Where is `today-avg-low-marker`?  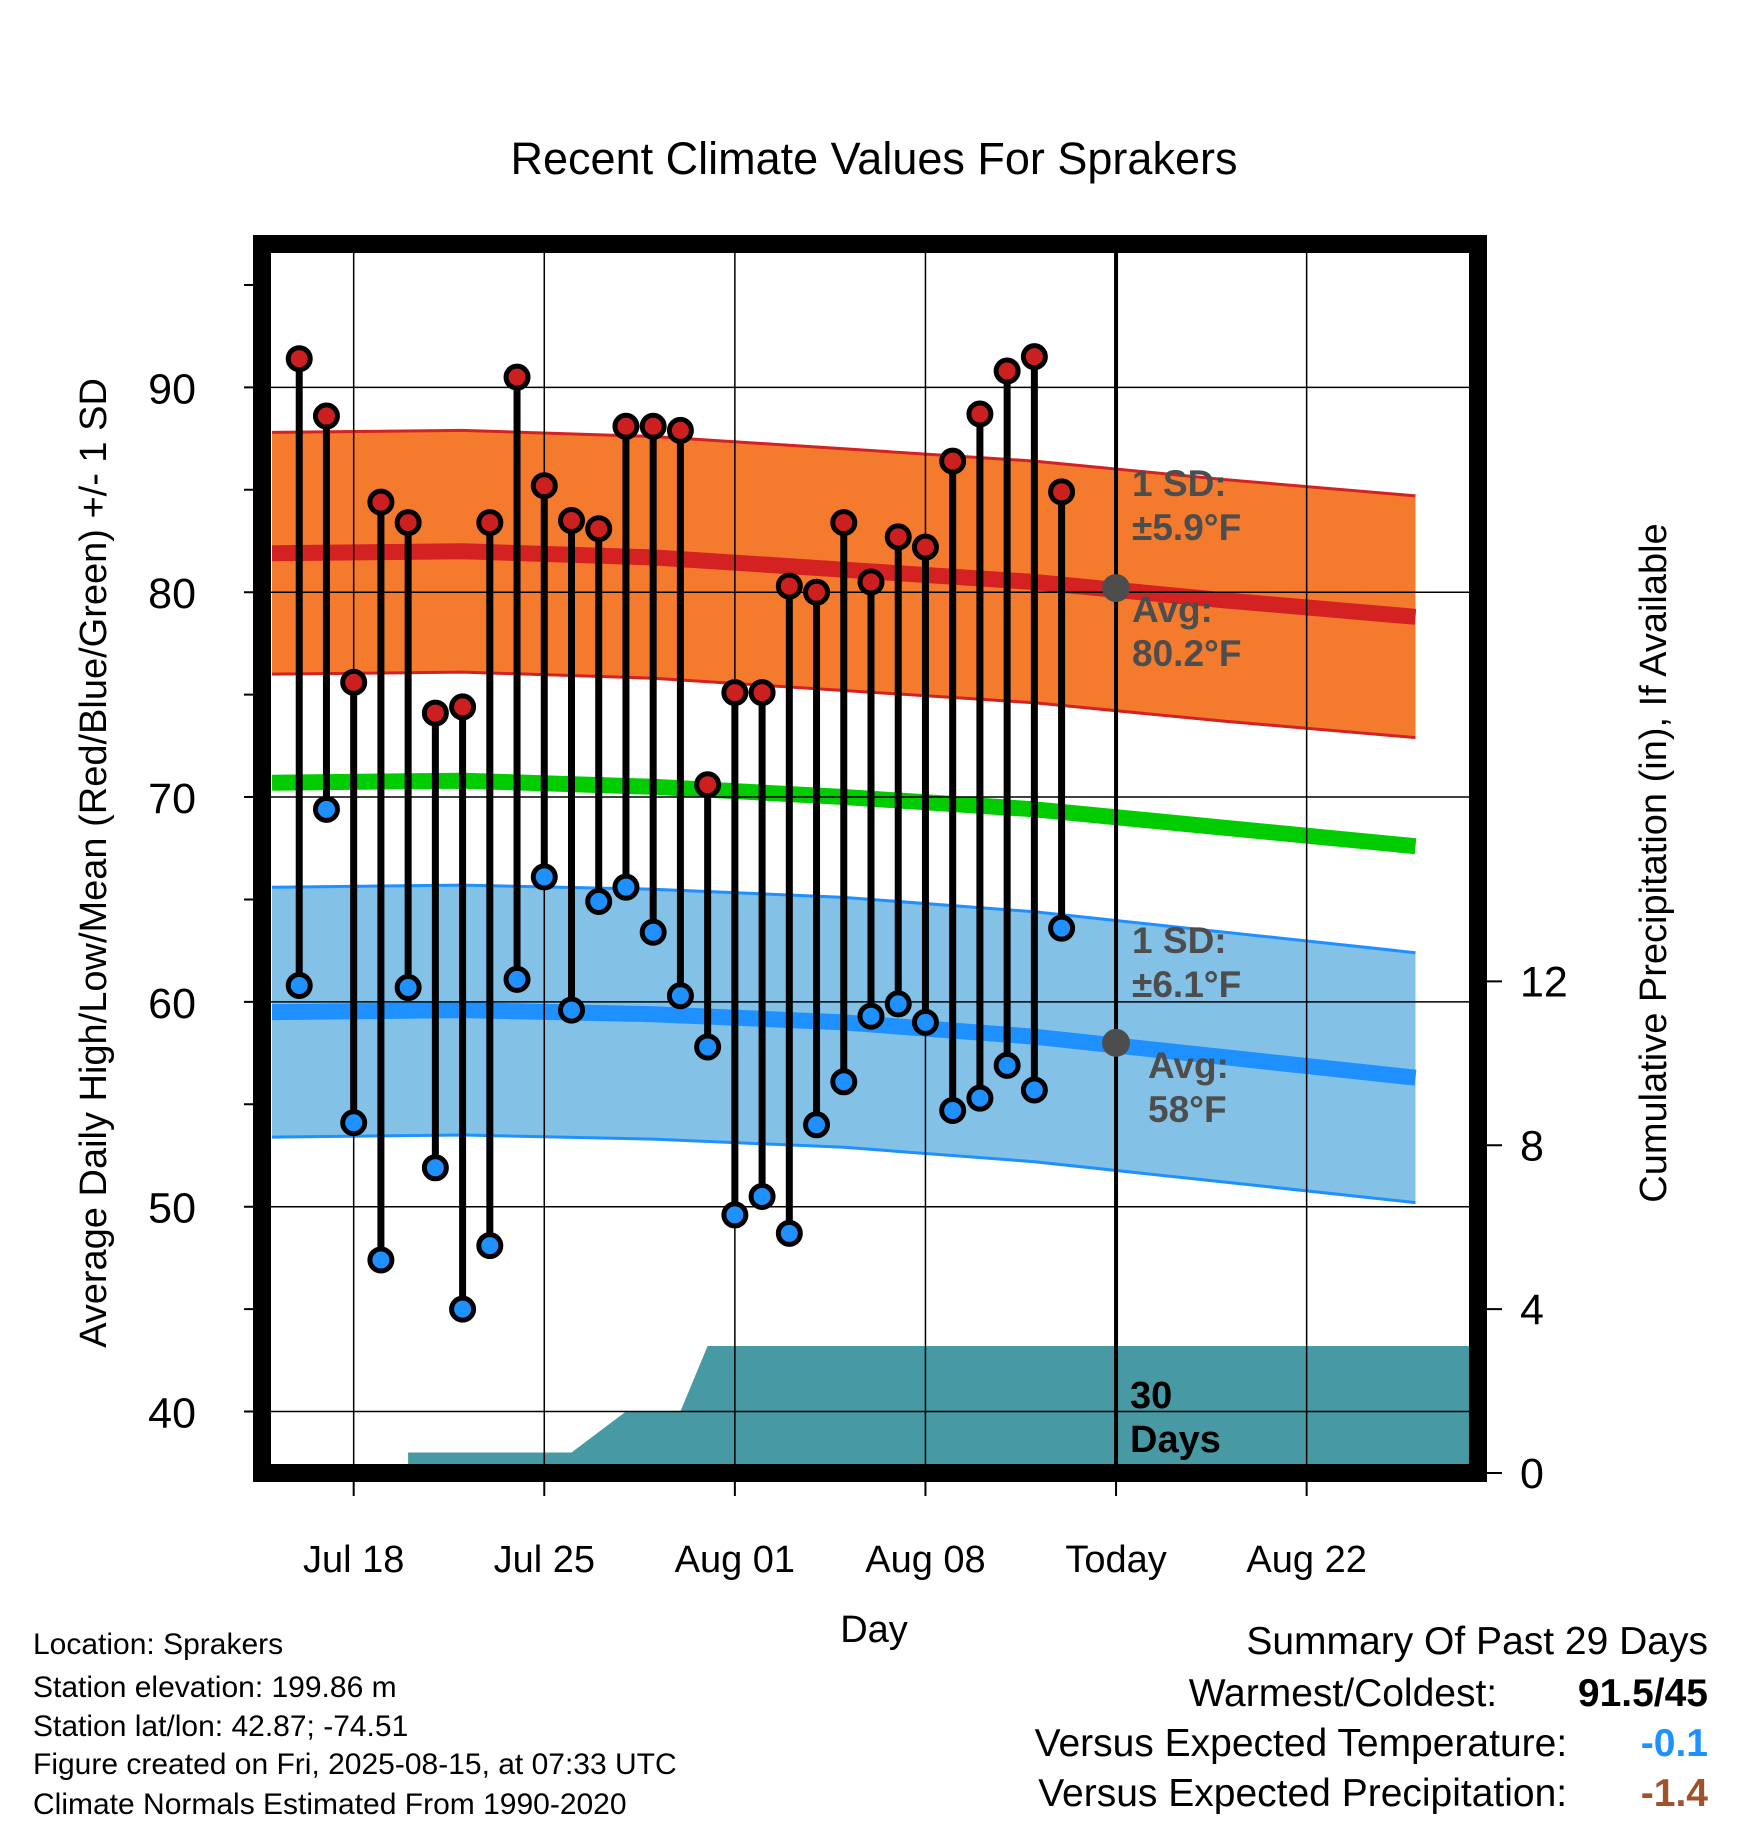
today-avg-low-marker is located at coordinates (1116, 1042).